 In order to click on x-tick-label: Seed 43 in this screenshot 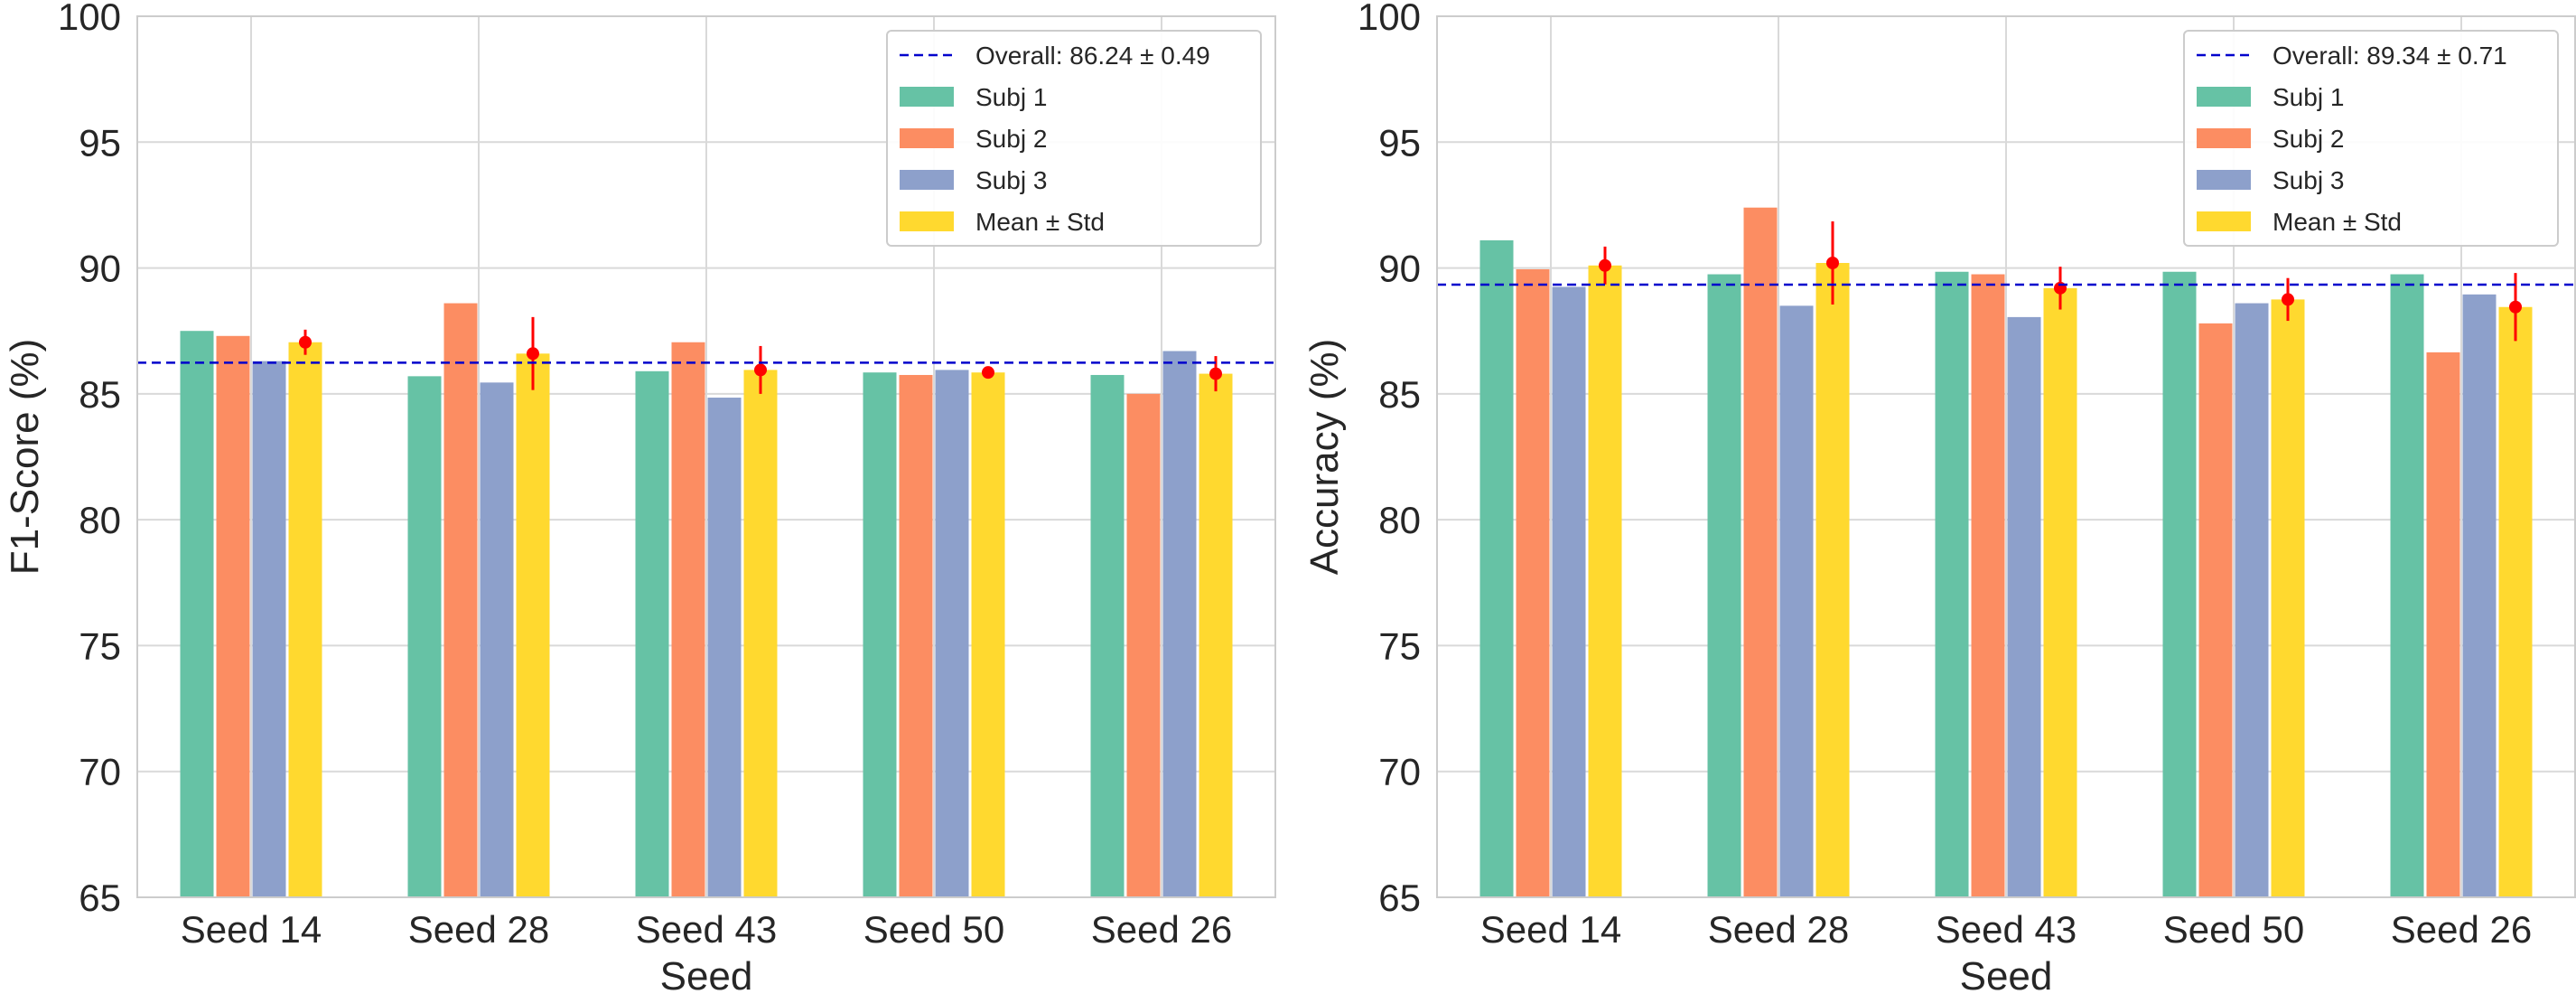, I will do `click(2007, 929)`.